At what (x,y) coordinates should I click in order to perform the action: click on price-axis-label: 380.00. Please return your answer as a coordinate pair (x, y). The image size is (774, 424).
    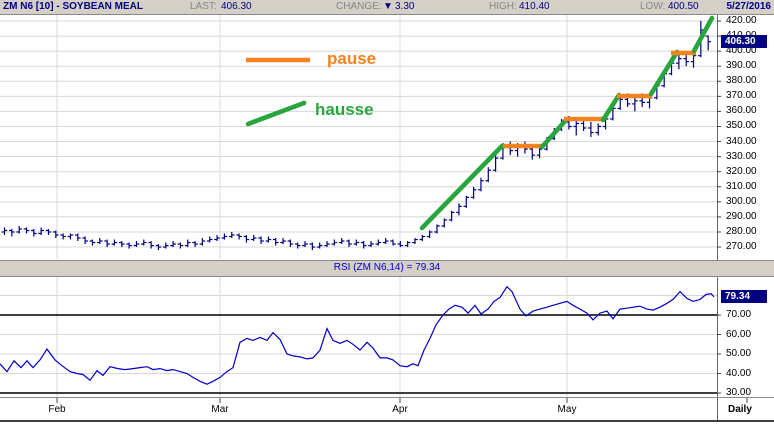
    Looking at the image, I should click on (741, 81).